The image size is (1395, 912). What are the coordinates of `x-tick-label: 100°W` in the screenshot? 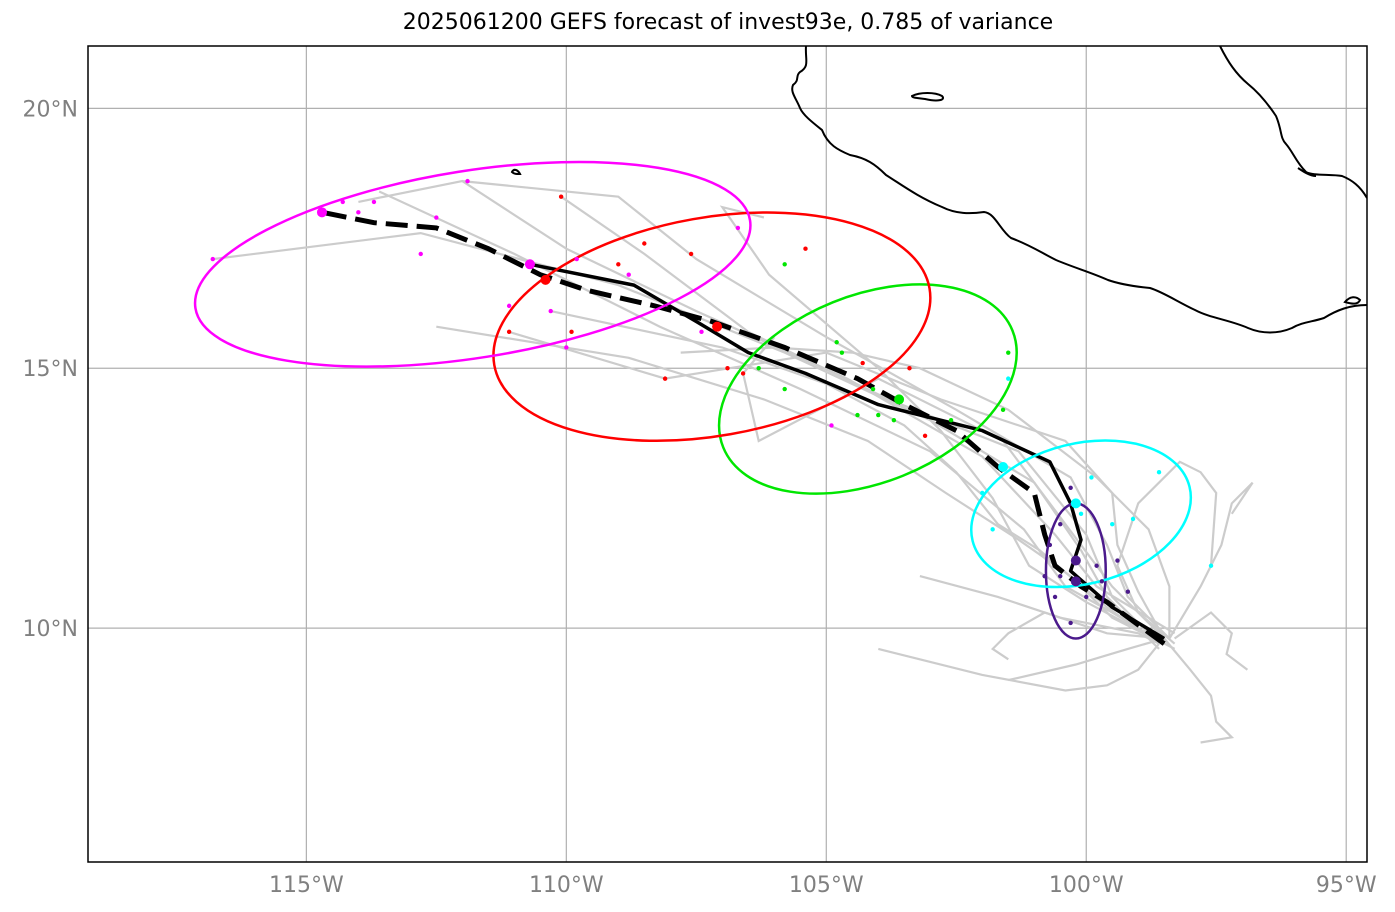 It's located at (1086, 885).